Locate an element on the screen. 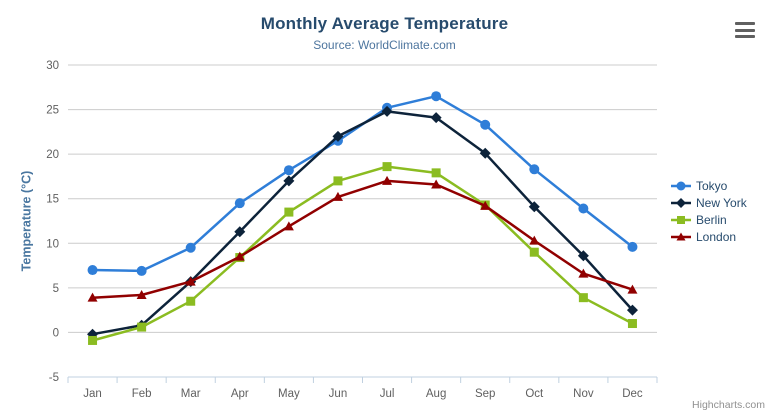  y-axis-label: -5 is located at coordinates (54, 378).